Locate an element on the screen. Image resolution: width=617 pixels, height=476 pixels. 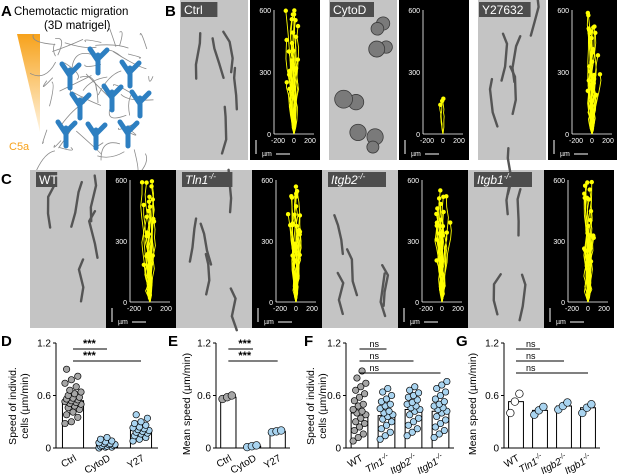
x-tick-label: Itgb2-/- is located at coordinates (404, 464).